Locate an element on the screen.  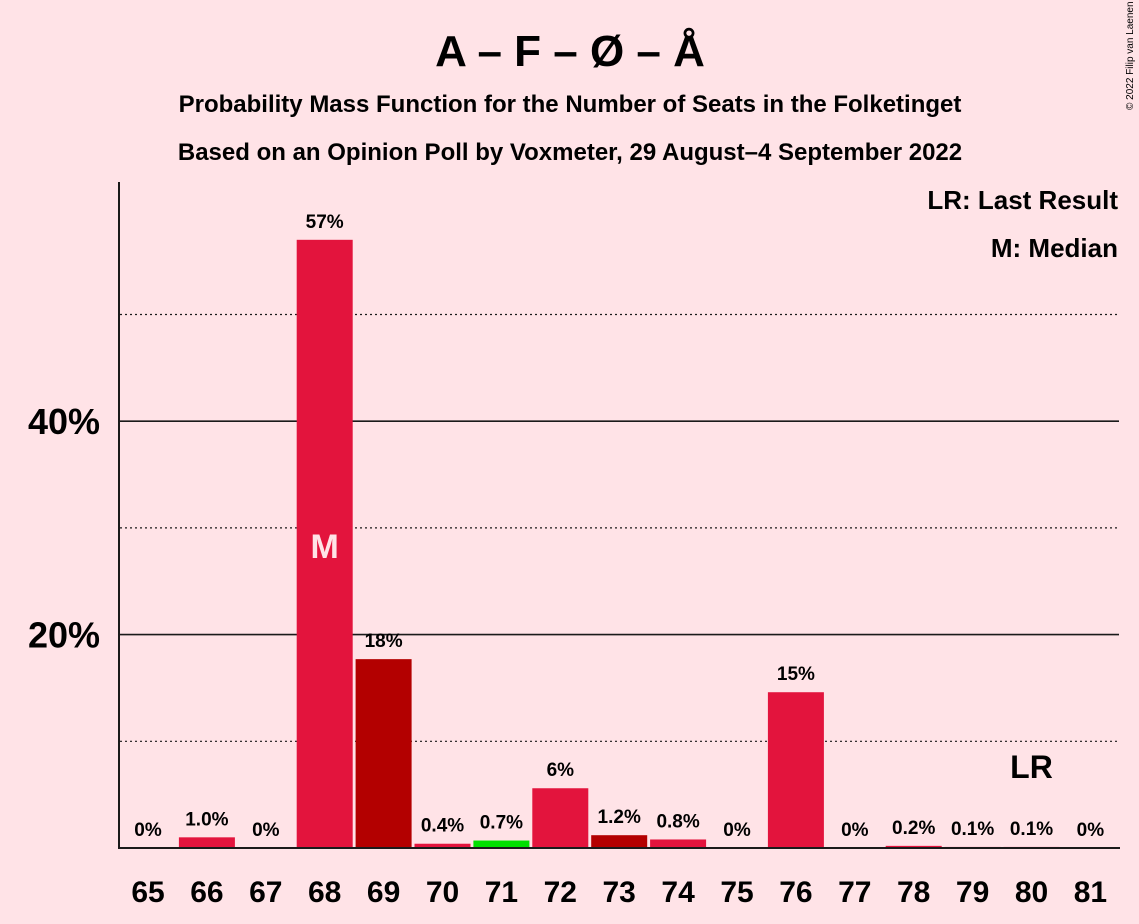
x-tick-label-79: 79 is located at coordinates (972, 892).